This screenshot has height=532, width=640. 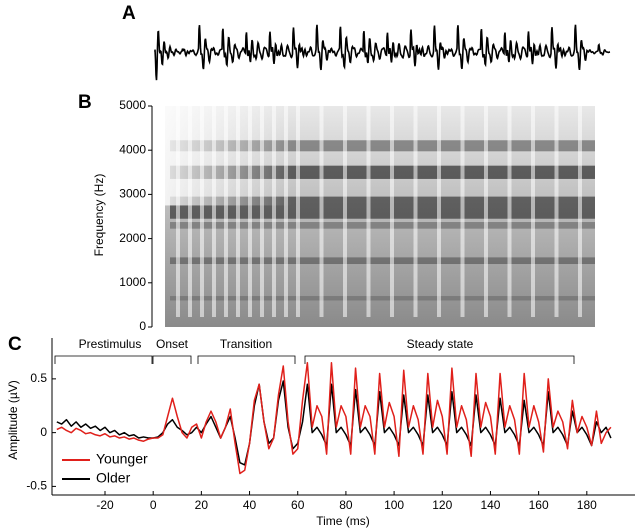 I want to click on x-tick-label: 40, so click(x=250, y=505).